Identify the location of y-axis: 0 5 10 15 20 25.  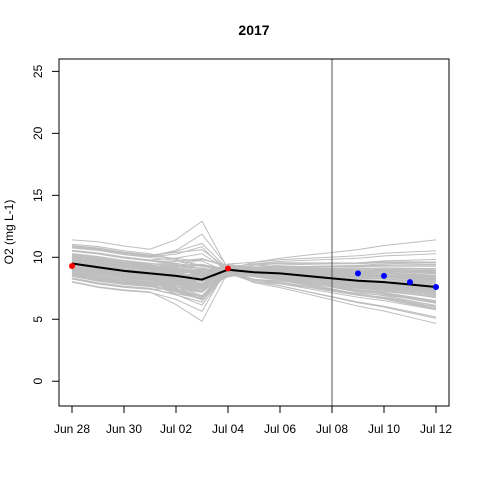
(45, 224).